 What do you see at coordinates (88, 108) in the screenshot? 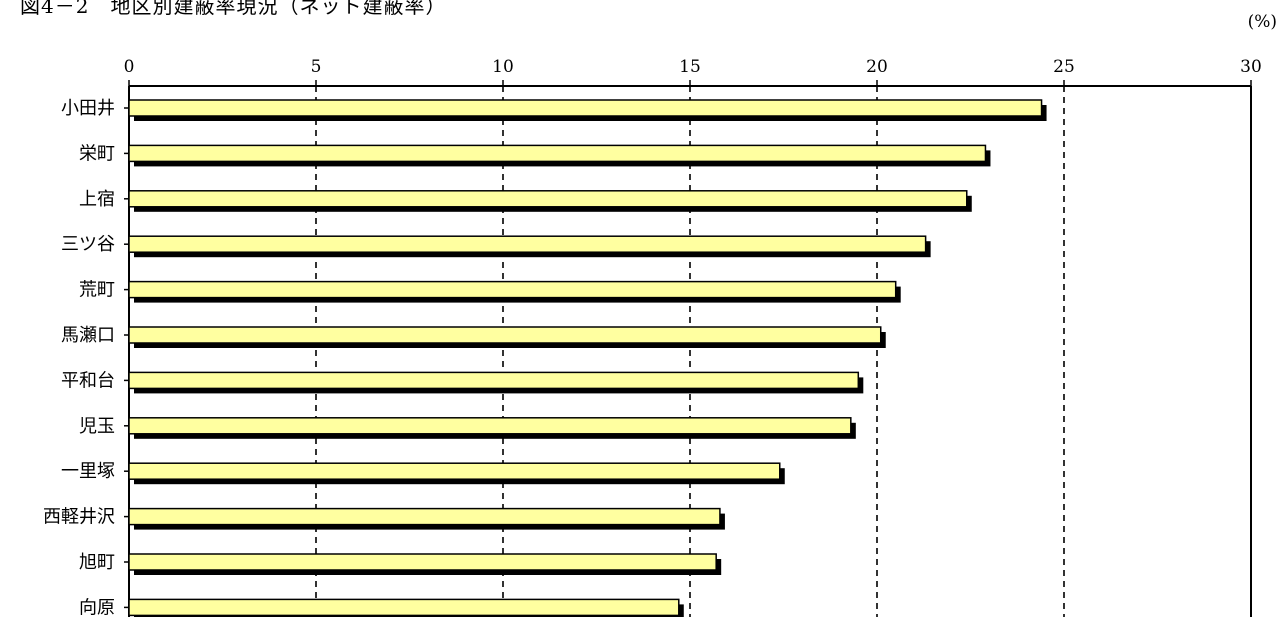
I see `category-label: 小田井` at bounding box center [88, 108].